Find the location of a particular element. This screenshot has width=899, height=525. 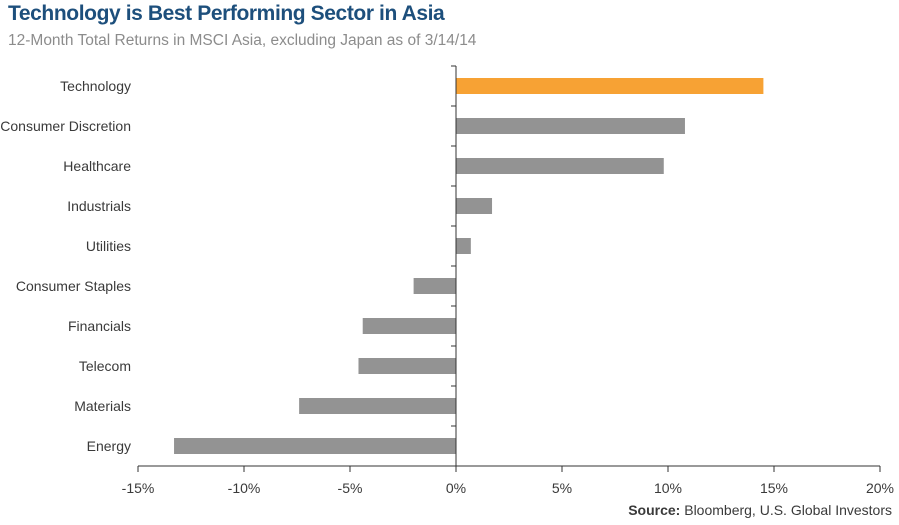

bar-industrials is located at coordinates (474, 206).